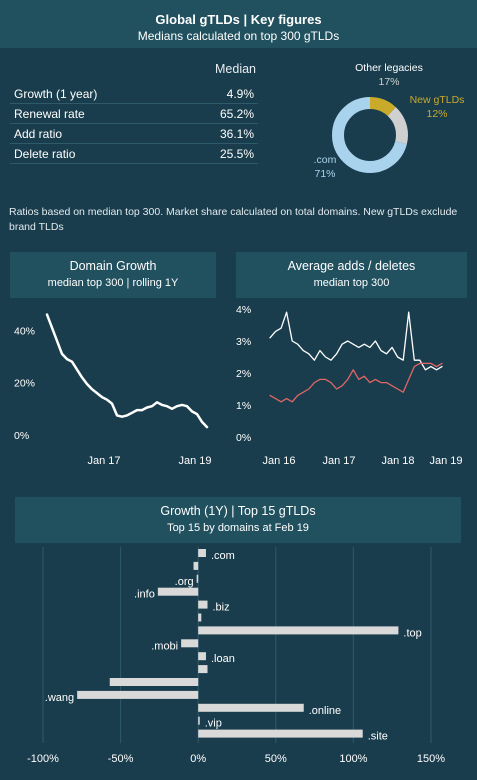 Image resolution: width=477 pixels, height=780 pixels. I want to click on row-label: Delete ratio, so click(45, 154).